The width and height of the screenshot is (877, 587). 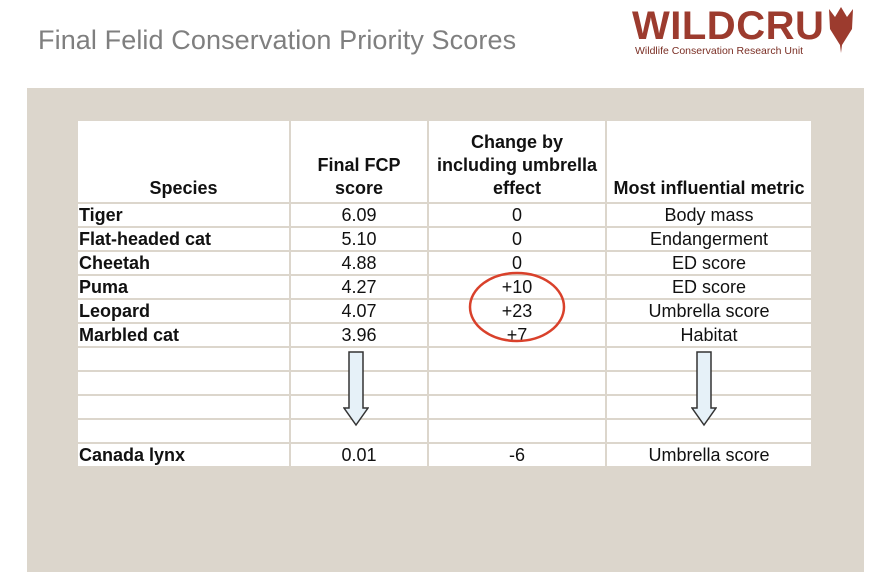 I want to click on highlight-circle, so click(x=517, y=307).